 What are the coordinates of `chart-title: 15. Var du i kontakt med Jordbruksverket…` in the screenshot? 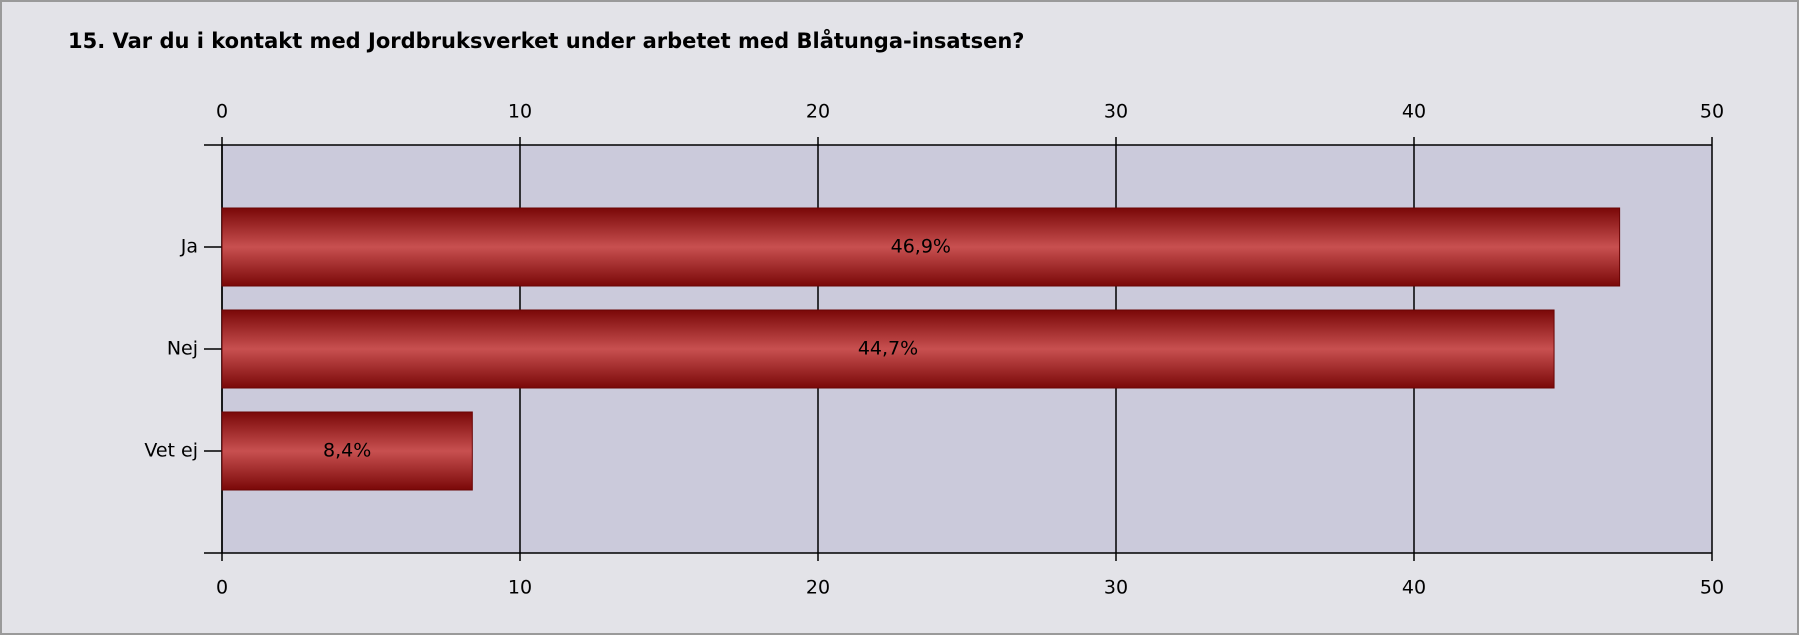 It's located at (546, 40).